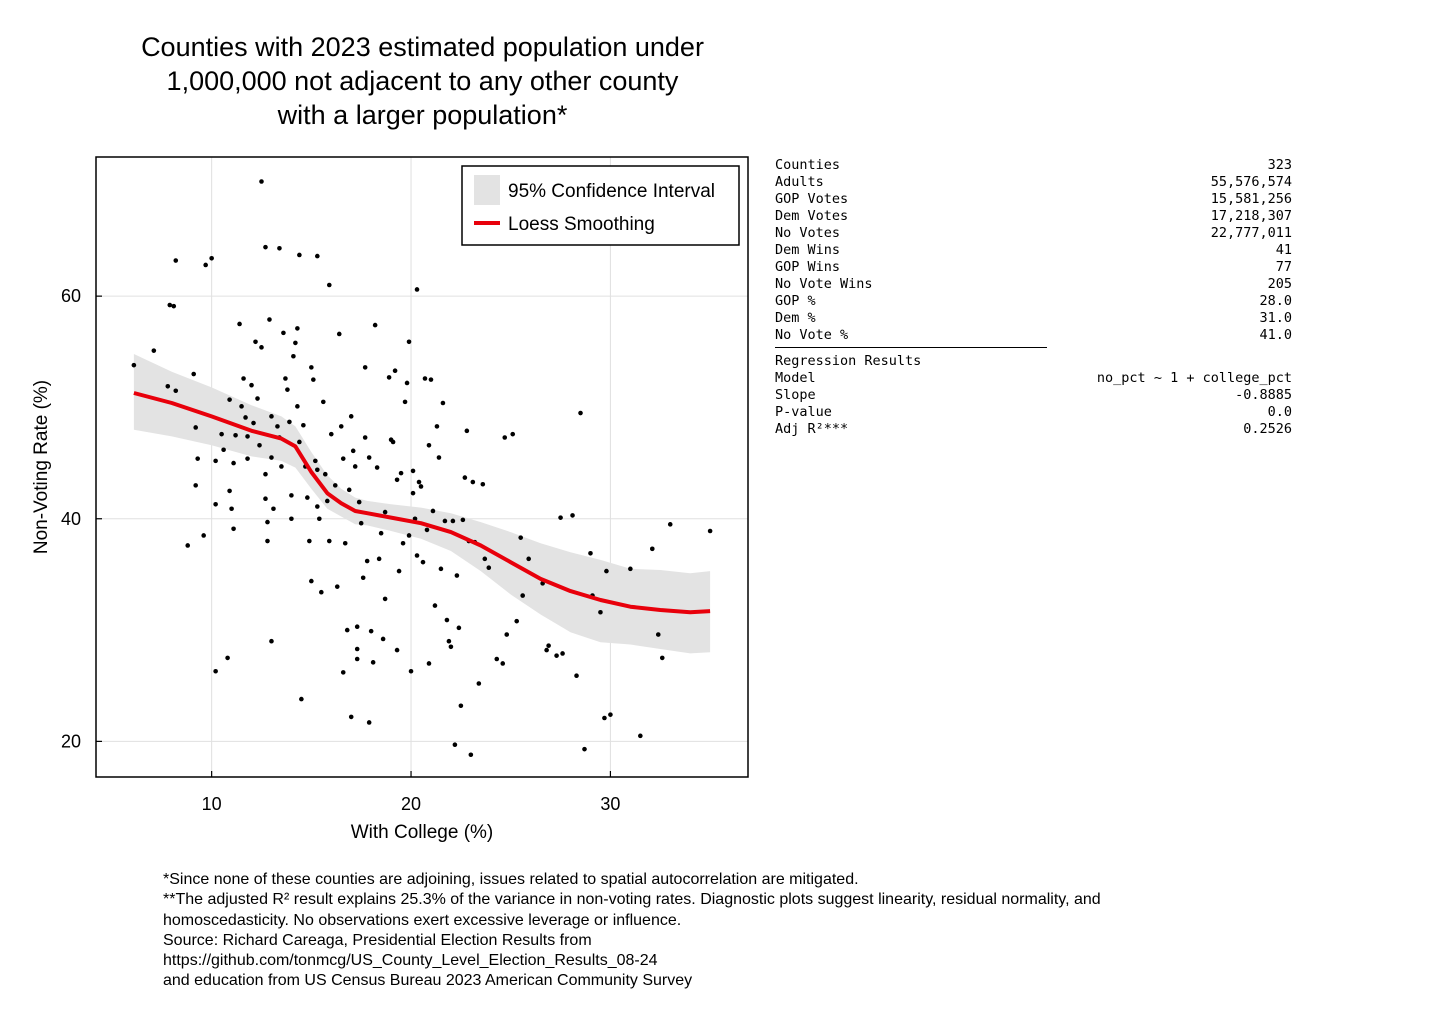 This screenshot has width=1456, height=1019. Describe the element at coordinates (1251, 233) in the screenshot. I see `stats-value: 22,777,011` at that location.